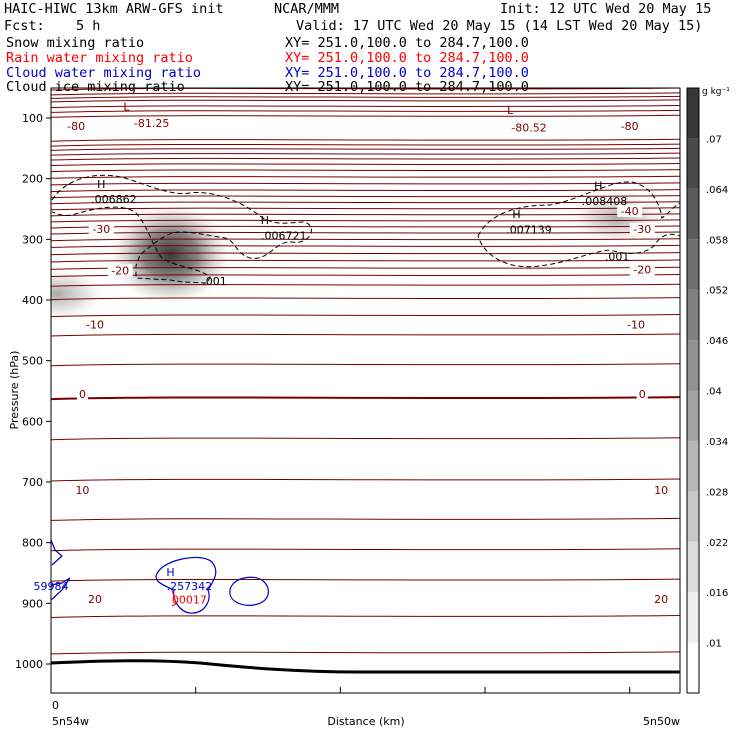 The height and width of the screenshot is (740, 740). What do you see at coordinates (70, 721) in the screenshot?
I see `x-endpoint-start: 5n54w` at bounding box center [70, 721].